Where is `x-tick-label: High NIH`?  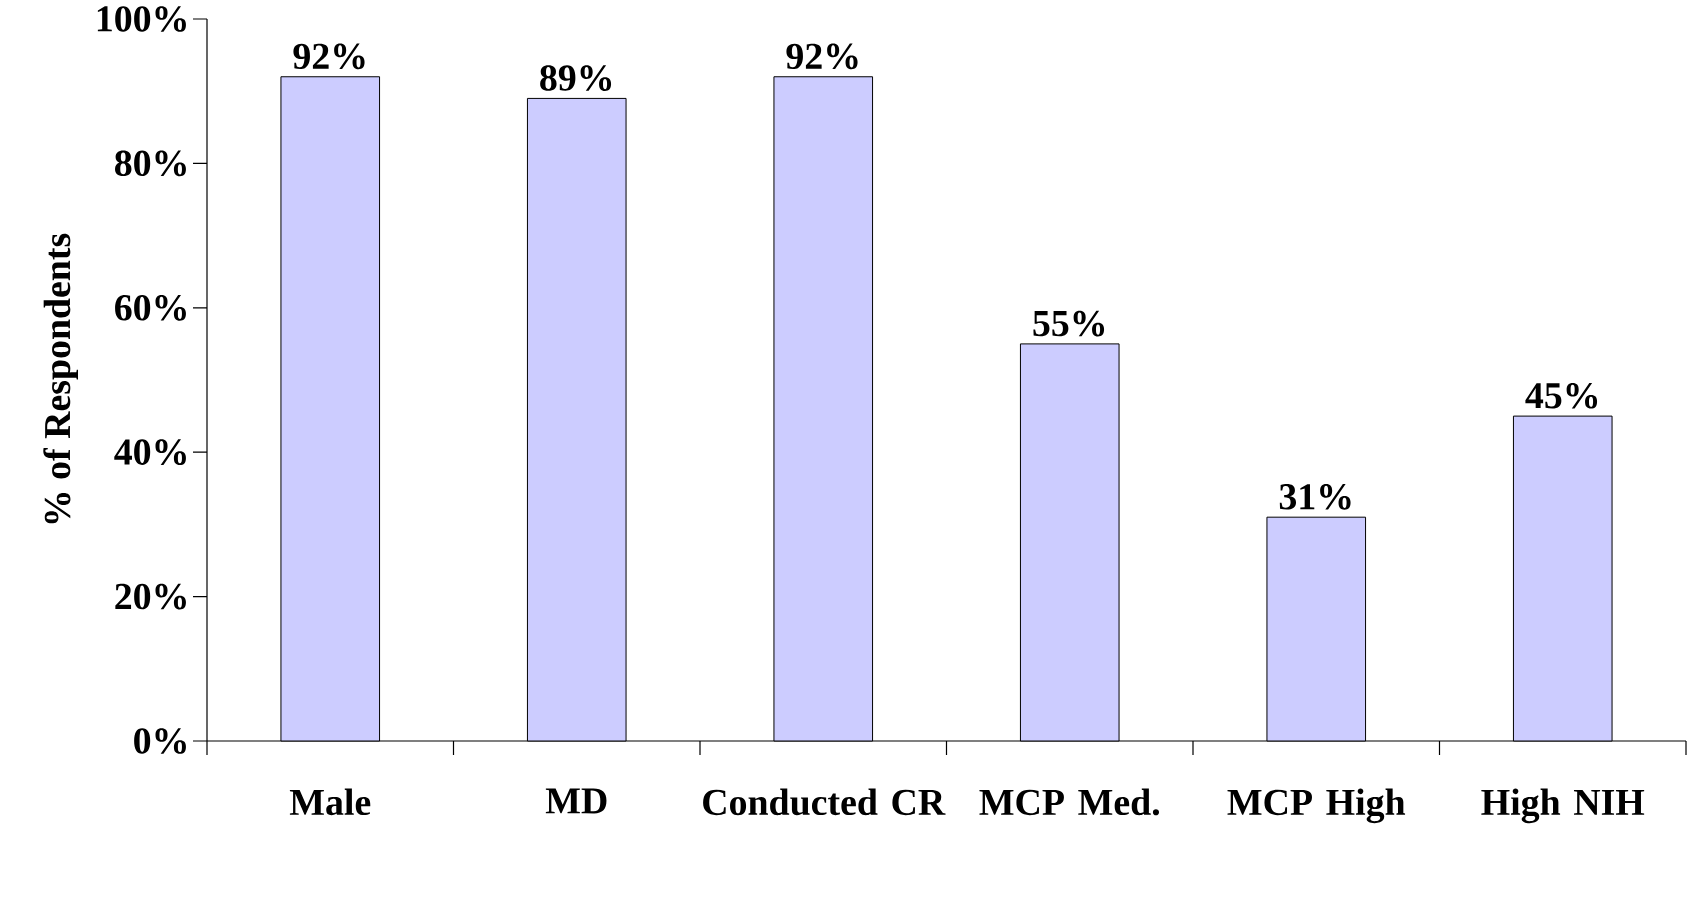 x-tick-label: High NIH is located at coordinates (1563, 806).